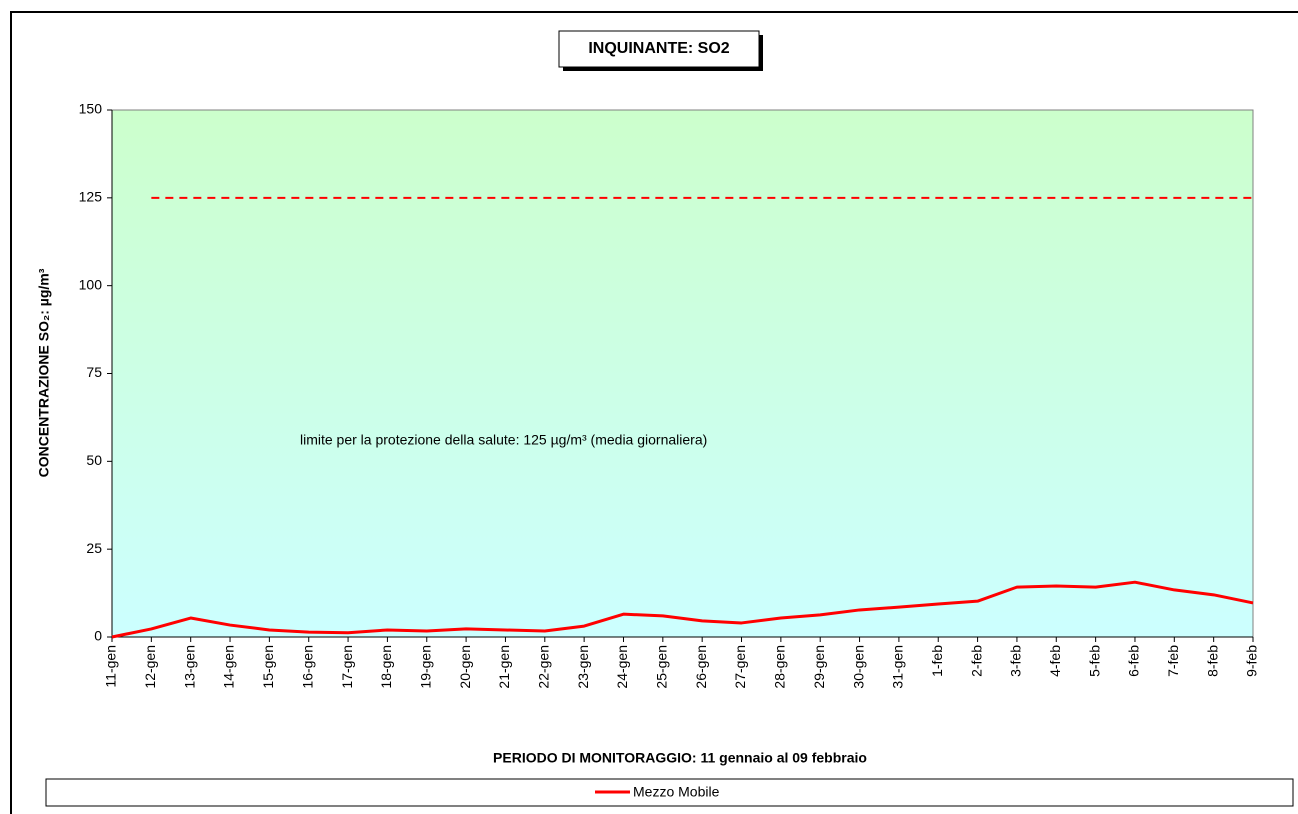  I want to click on legend-label: Mezzo Mobile, so click(676, 792).